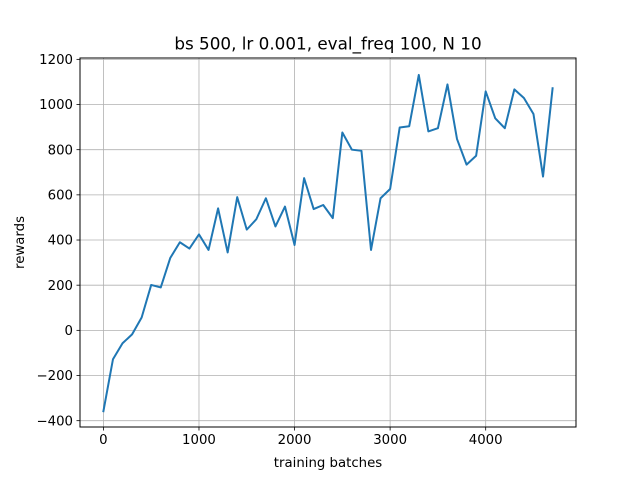 The height and width of the screenshot is (484, 640). I want to click on x-axis: 0 1000 2000 3000 4000, so click(301, 437).